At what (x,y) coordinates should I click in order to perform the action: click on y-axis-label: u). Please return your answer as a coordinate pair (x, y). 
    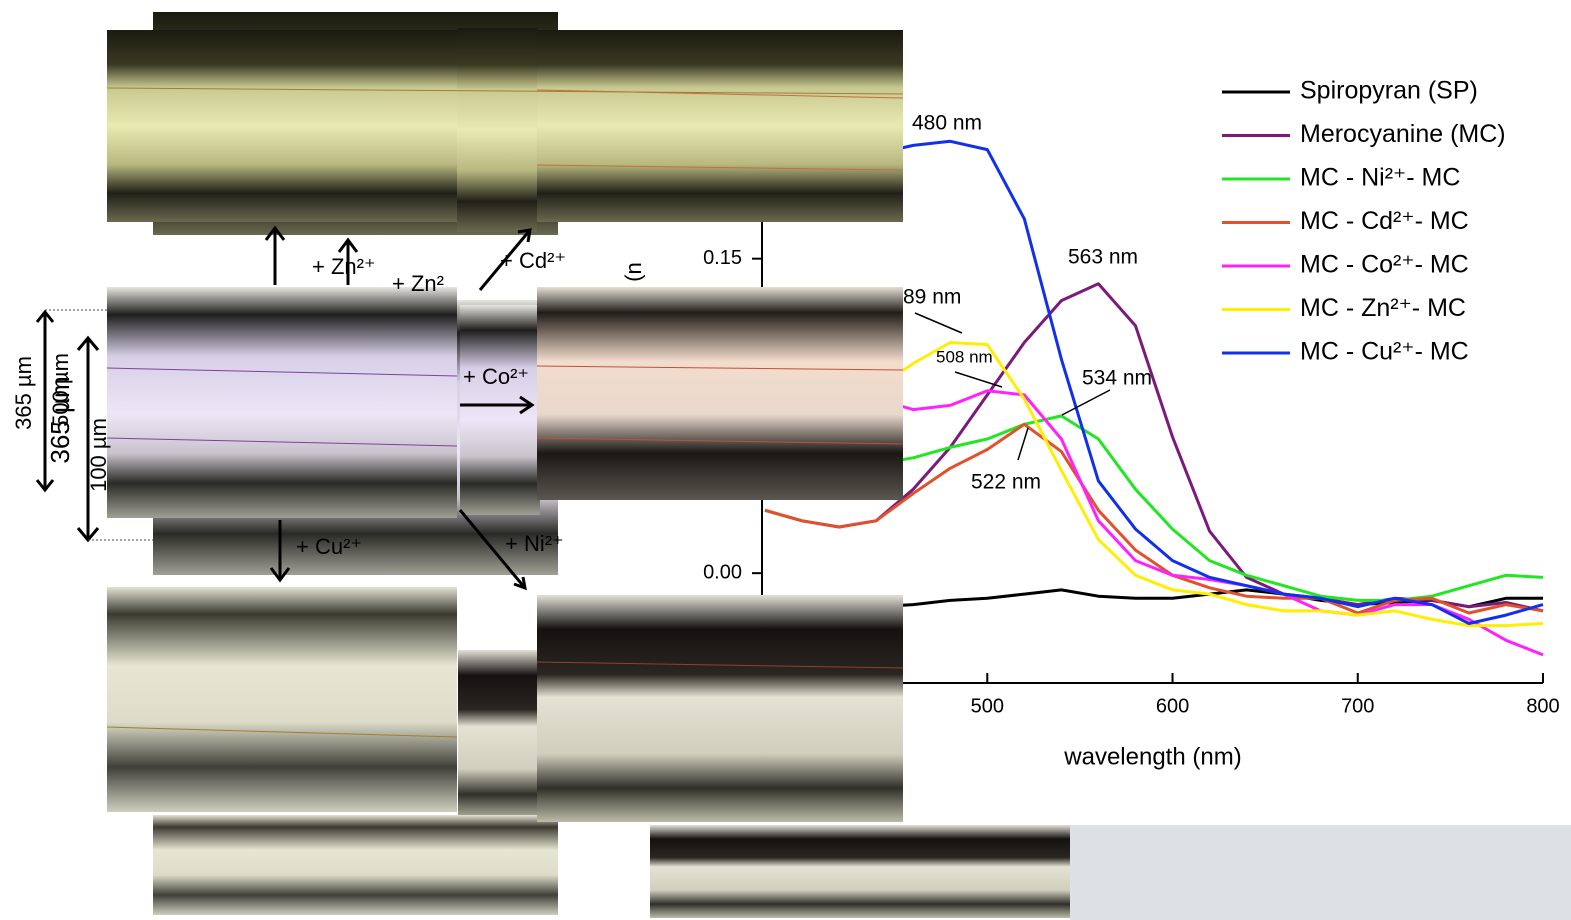
    Looking at the image, I should click on (636, 272).